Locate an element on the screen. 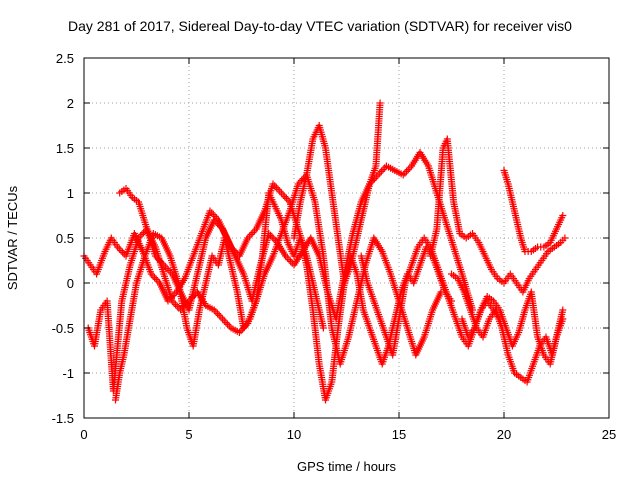 Image resolution: width=640 pixels, height=480 pixels. series-sat-i is located at coordinates (533, 211).